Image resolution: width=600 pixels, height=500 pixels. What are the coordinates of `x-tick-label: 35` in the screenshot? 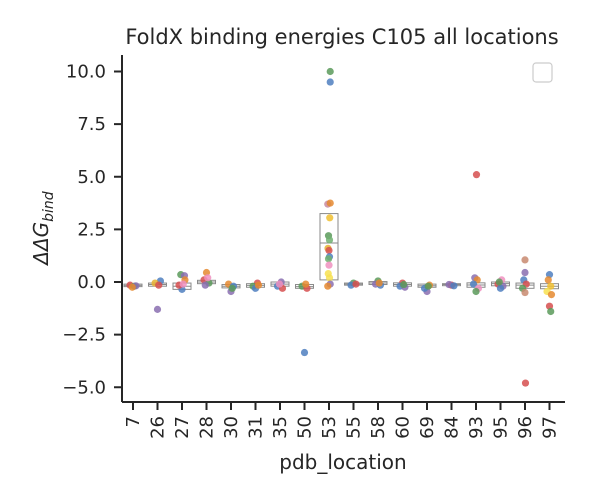 It's located at (280, 427).